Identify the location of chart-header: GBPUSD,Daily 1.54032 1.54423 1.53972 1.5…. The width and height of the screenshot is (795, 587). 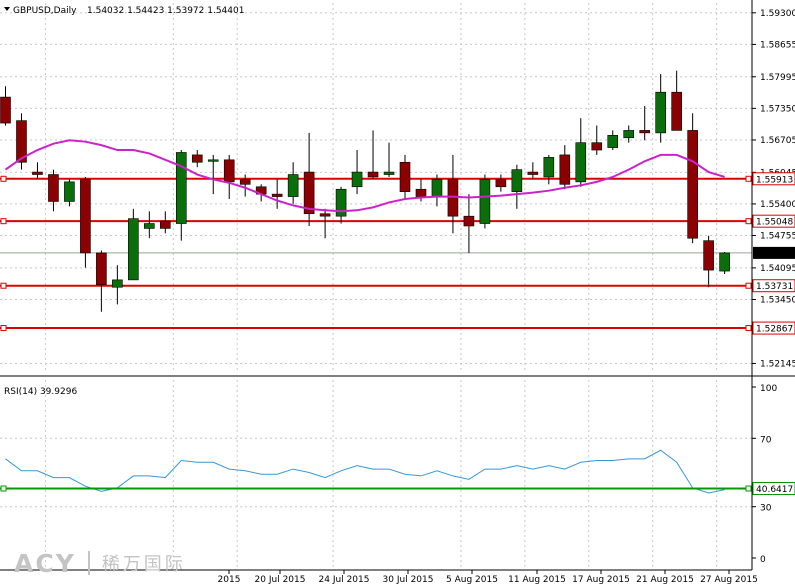
(124, 11).